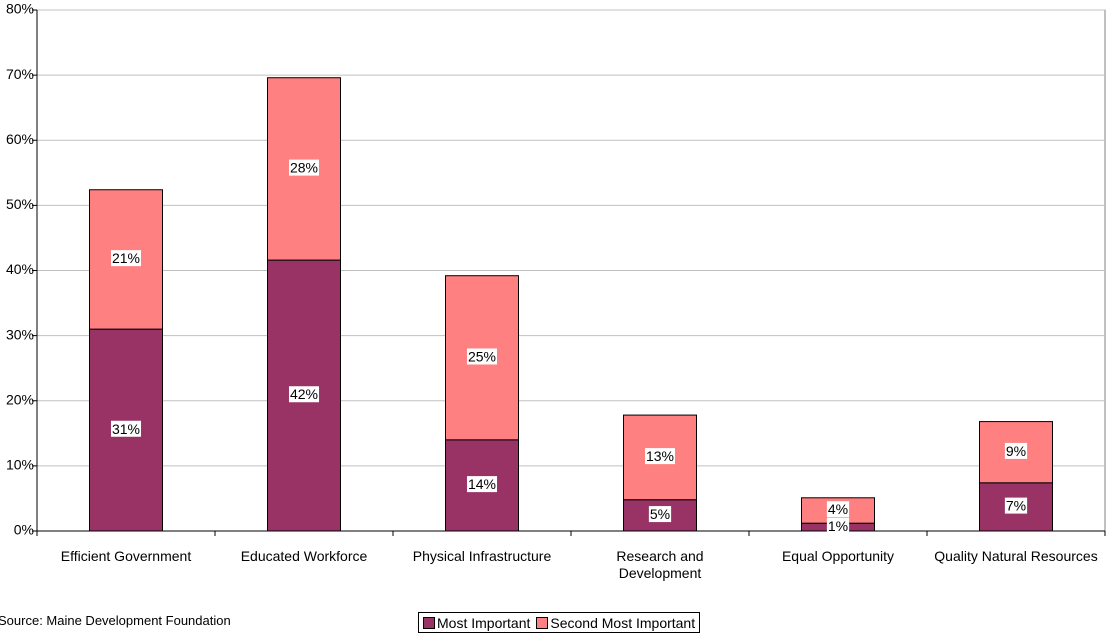  Describe the element at coordinates (20, 139) in the screenshot. I see `y-tick-label: 60%` at that location.